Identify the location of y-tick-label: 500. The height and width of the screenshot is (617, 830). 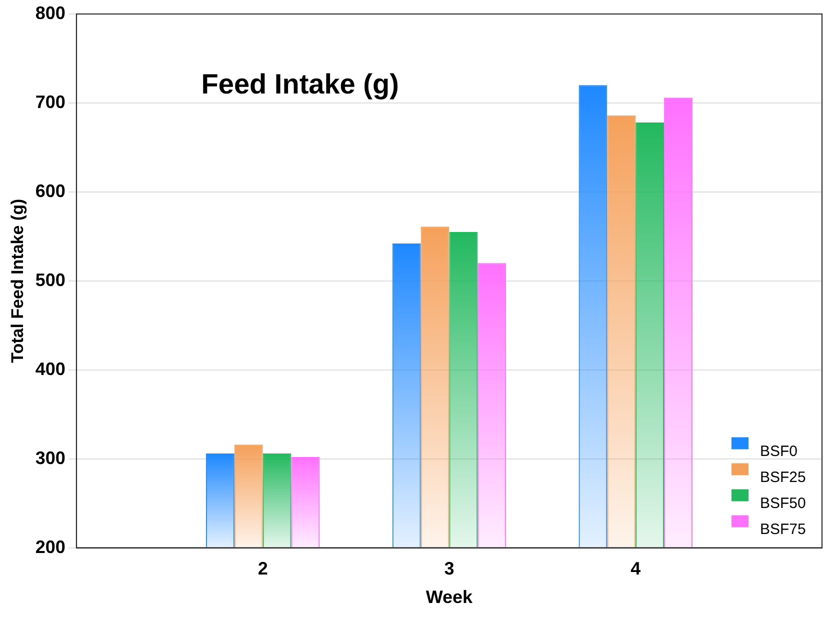
(50, 280).